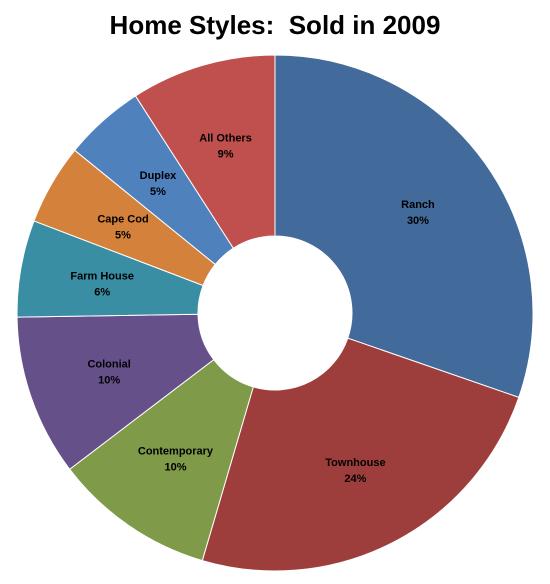 This screenshot has height=584, width=550. I want to click on slice-value-contemporary: 10%, so click(175, 468).